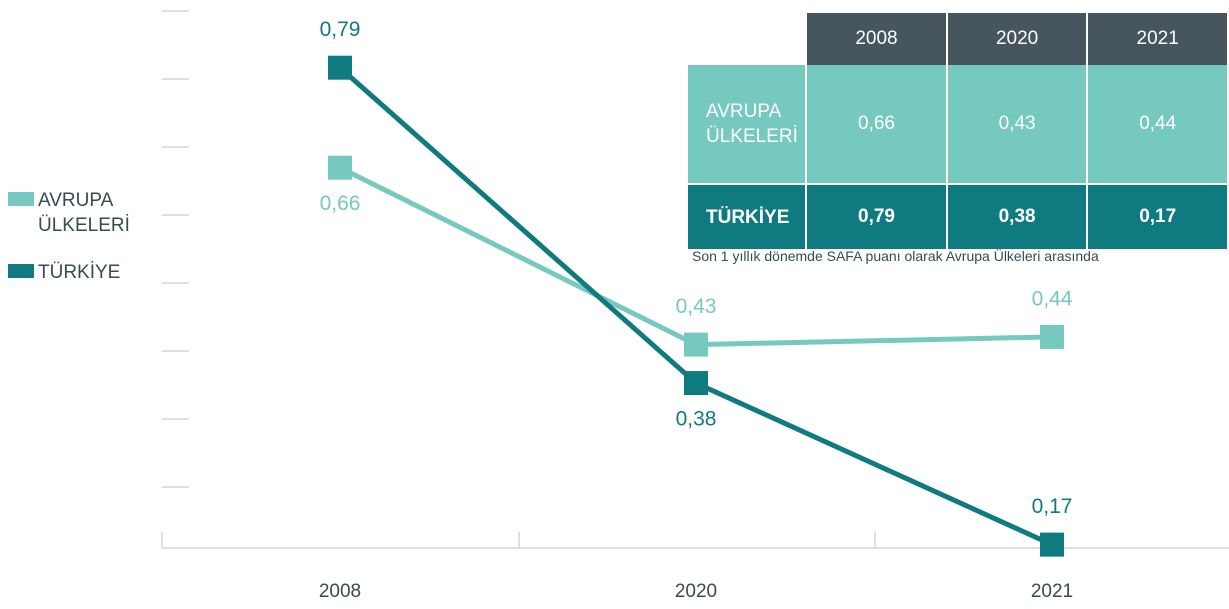  I want to click on table-row: AVRUPA ÜLKELERİ 0,66 0,43 0,44, so click(958, 124).